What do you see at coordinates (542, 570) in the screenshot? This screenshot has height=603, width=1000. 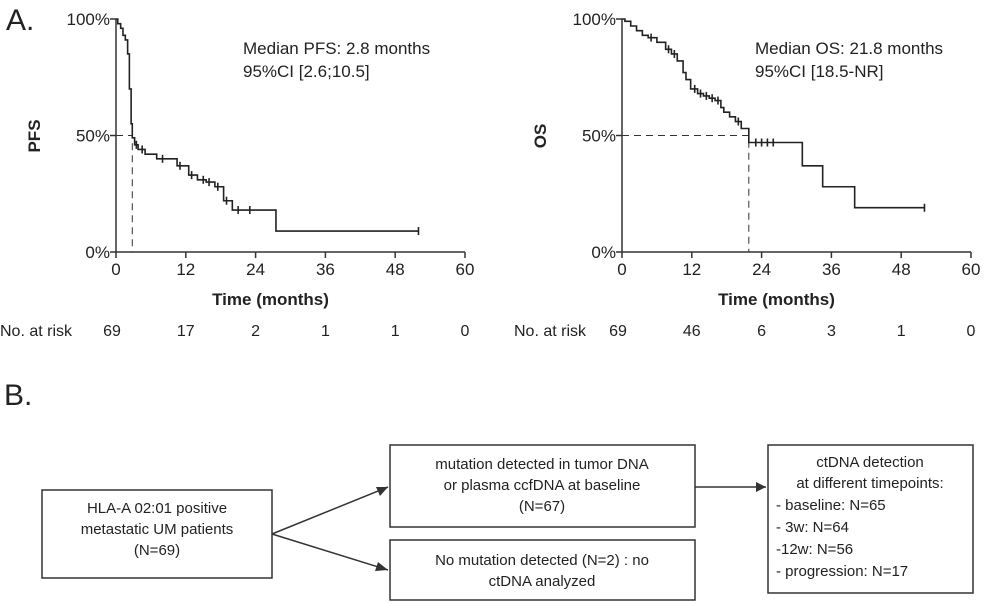 I see `not-detected-box` at bounding box center [542, 570].